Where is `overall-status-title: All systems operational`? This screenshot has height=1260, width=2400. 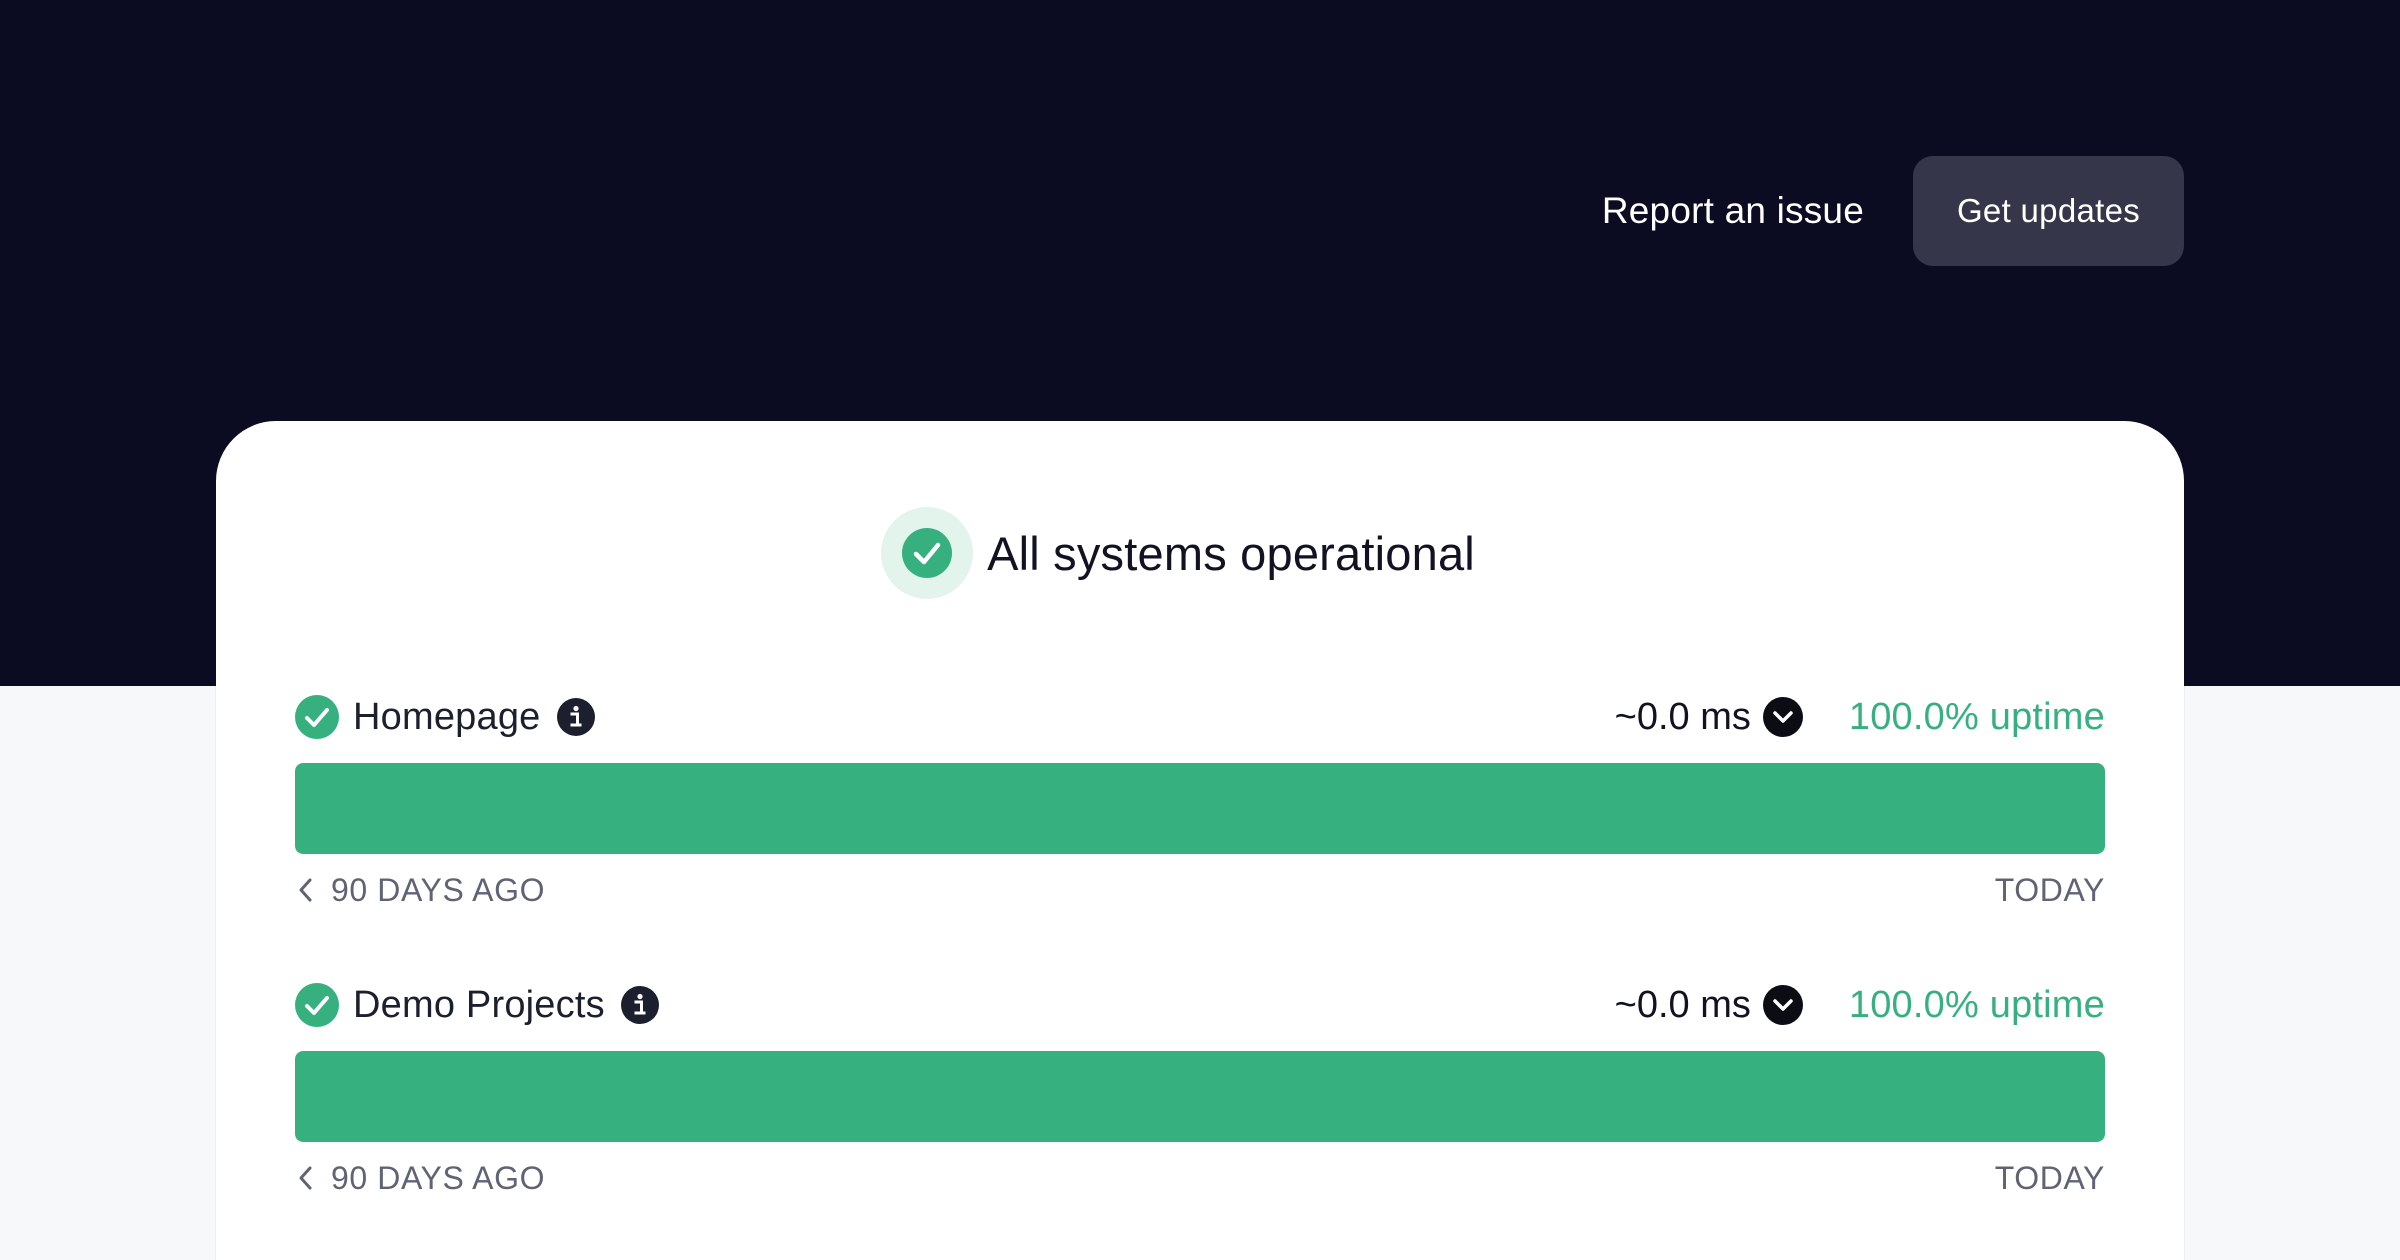
overall-status-title: All systems operational is located at coordinates (1231, 553).